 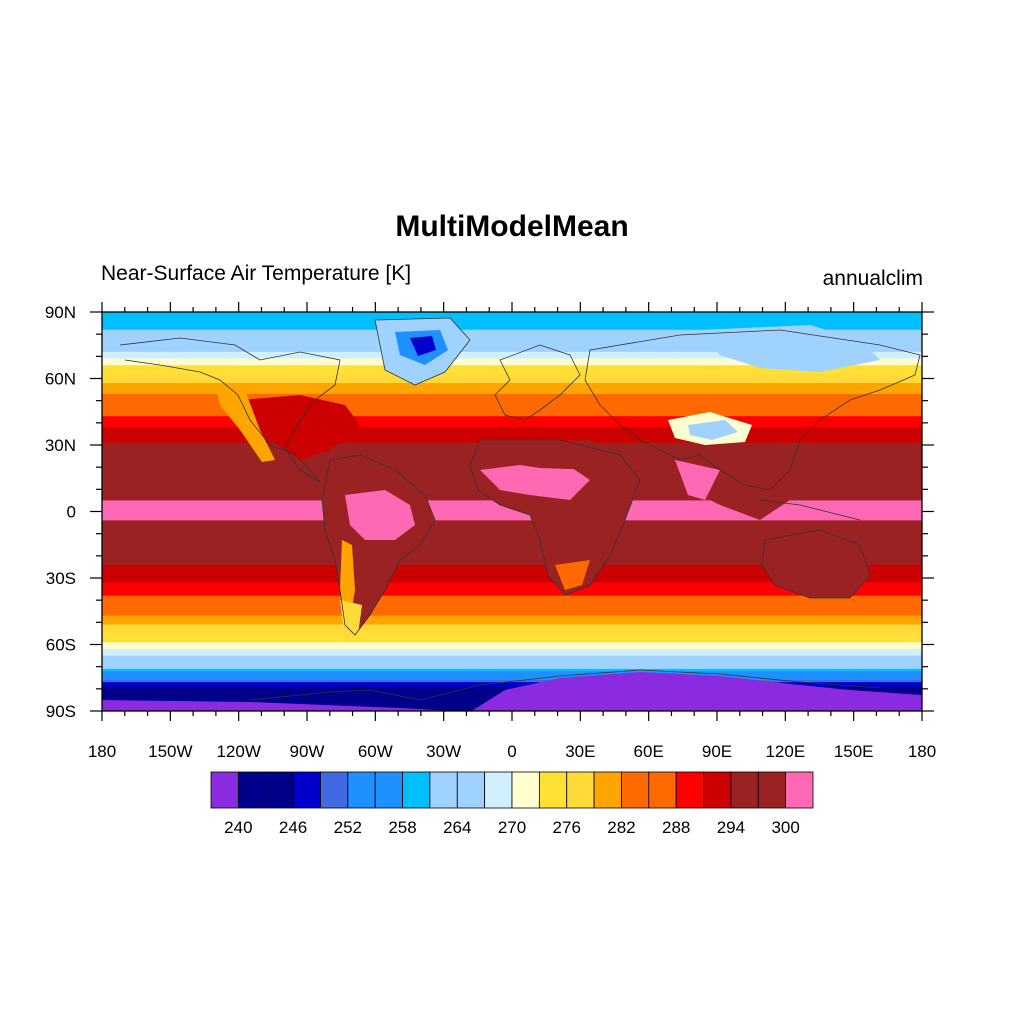 What do you see at coordinates (872, 278) in the screenshot?
I see `period-label: annualclim` at bounding box center [872, 278].